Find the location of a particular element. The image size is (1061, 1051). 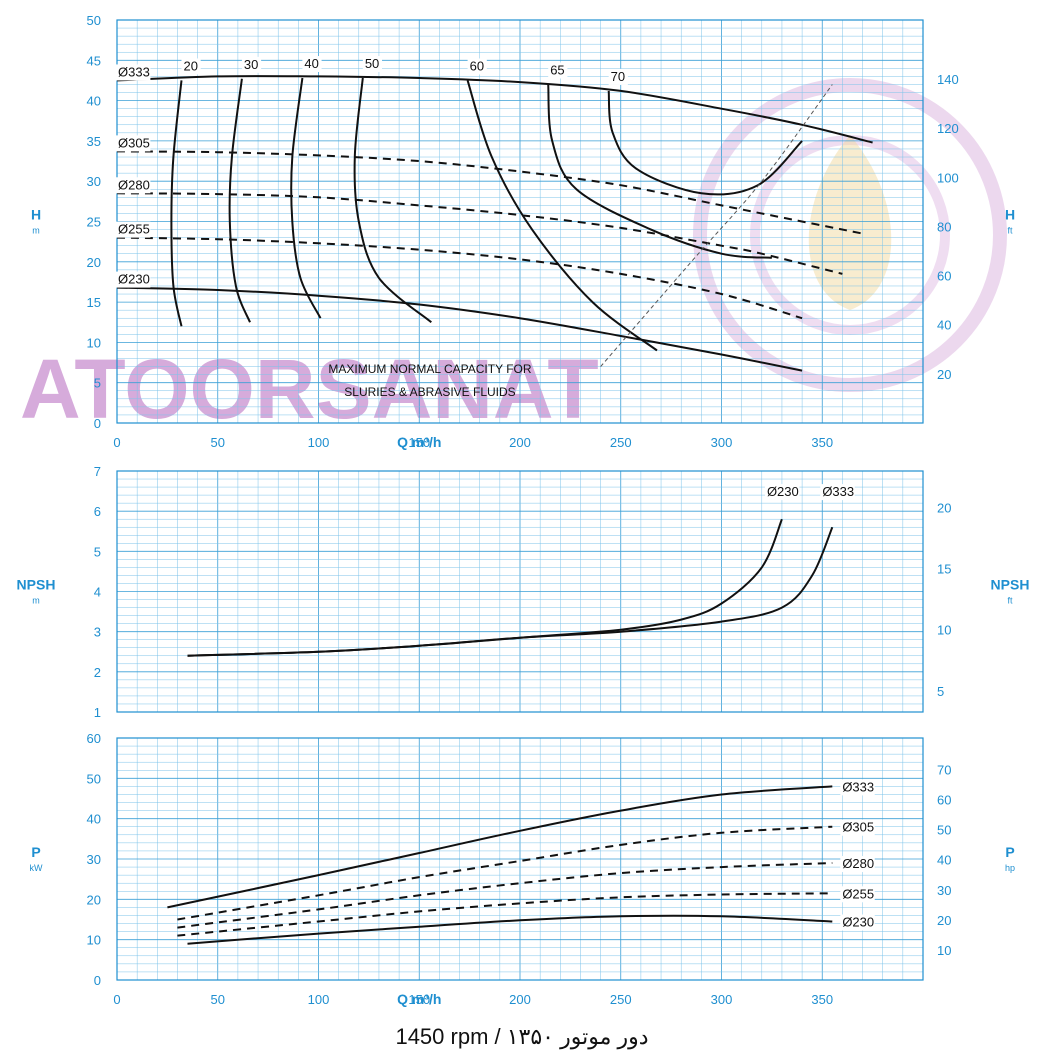

head-curve-Ø280 is located at coordinates (479, 233).